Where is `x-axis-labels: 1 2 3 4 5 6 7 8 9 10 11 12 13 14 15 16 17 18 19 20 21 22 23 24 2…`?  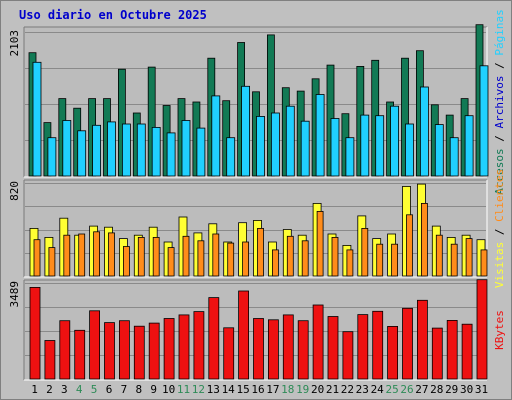 x-axis-labels: 1 2 3 4 5 6 7 8 9 10 11 12 13 14 15 16 17 18 19 20 21 22 23 24 2… is located at coordinates (259, 389).